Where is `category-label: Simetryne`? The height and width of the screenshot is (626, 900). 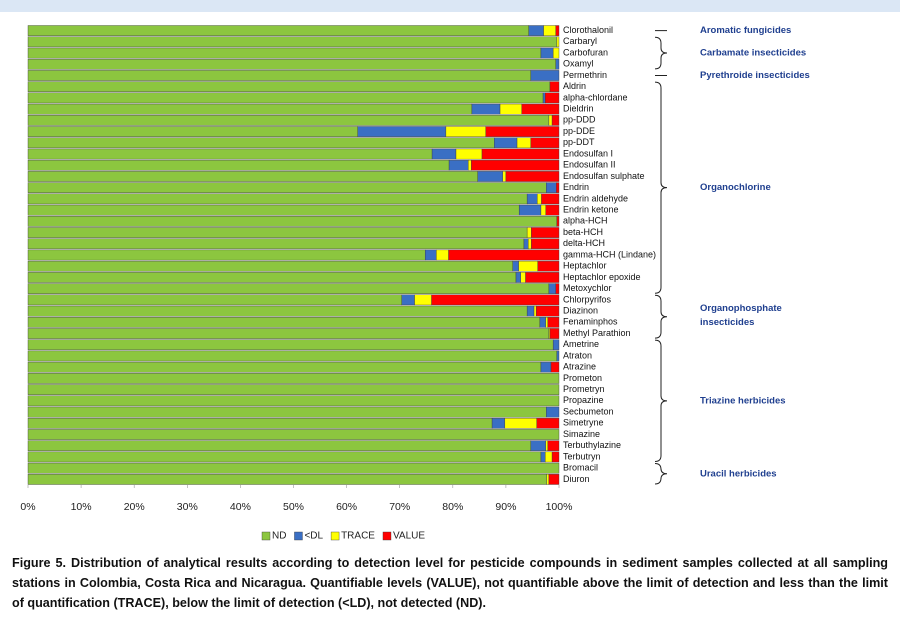
category-label: Simetryne is located at coordinates (583, 423).